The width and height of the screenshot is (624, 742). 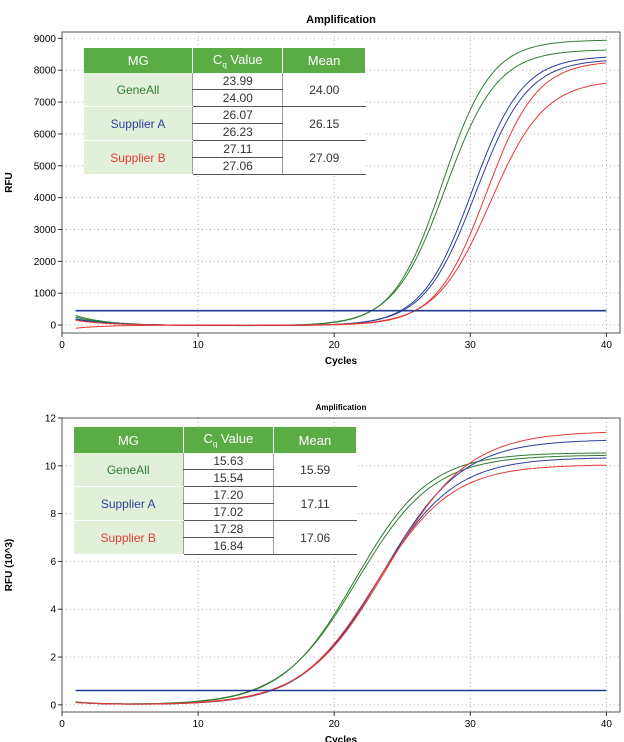 I want to click on y-tick-label: 4, so click(x=53, y=610).